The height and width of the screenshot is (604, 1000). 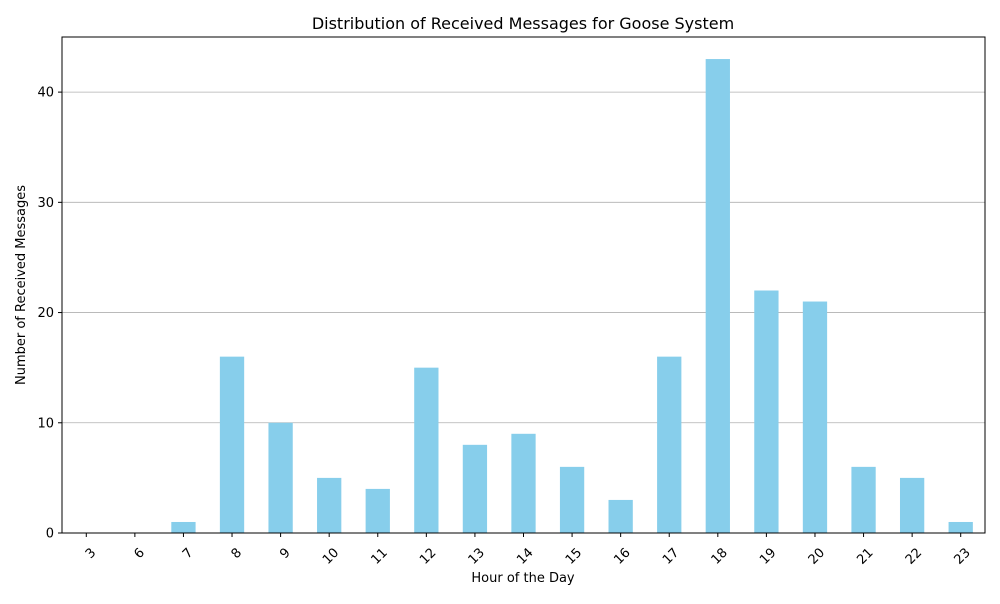 I want to click on x-tick-label: 8, so click(x=237, y=553).